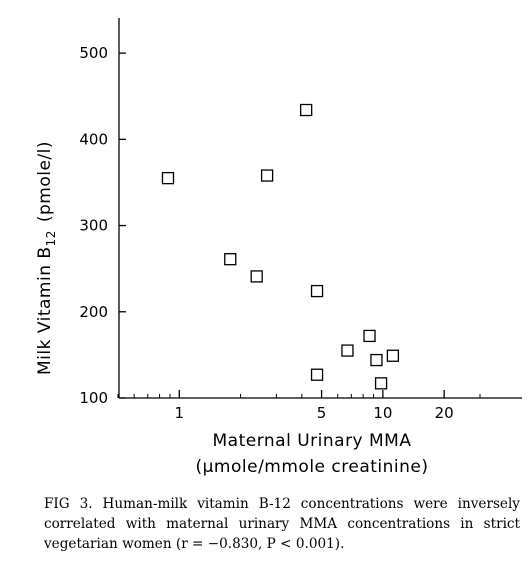 Image resolution: width=530 pixels, height=575 pixels. What do you see at coordinates (312, 441) in the screenshot?
I see `x-axis-title: Maternal Urinary MMA` at bounding box center [312, 441].